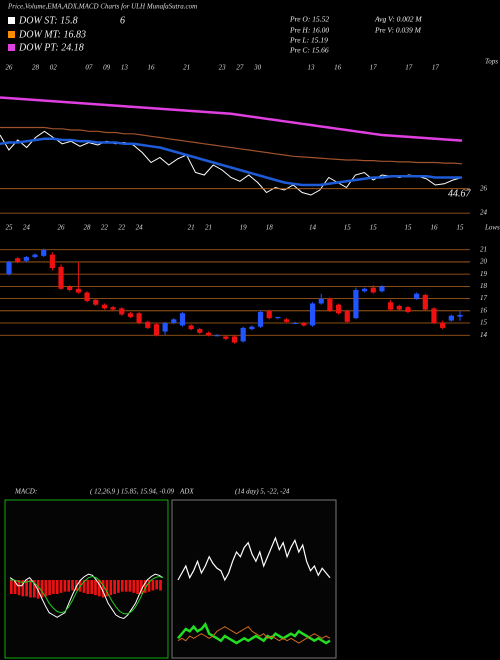 This screenshot has height=660, width=500. Describe the element at coordinates (484, 310) in the screenshot. I see `y-tick-label: 16` at that location.